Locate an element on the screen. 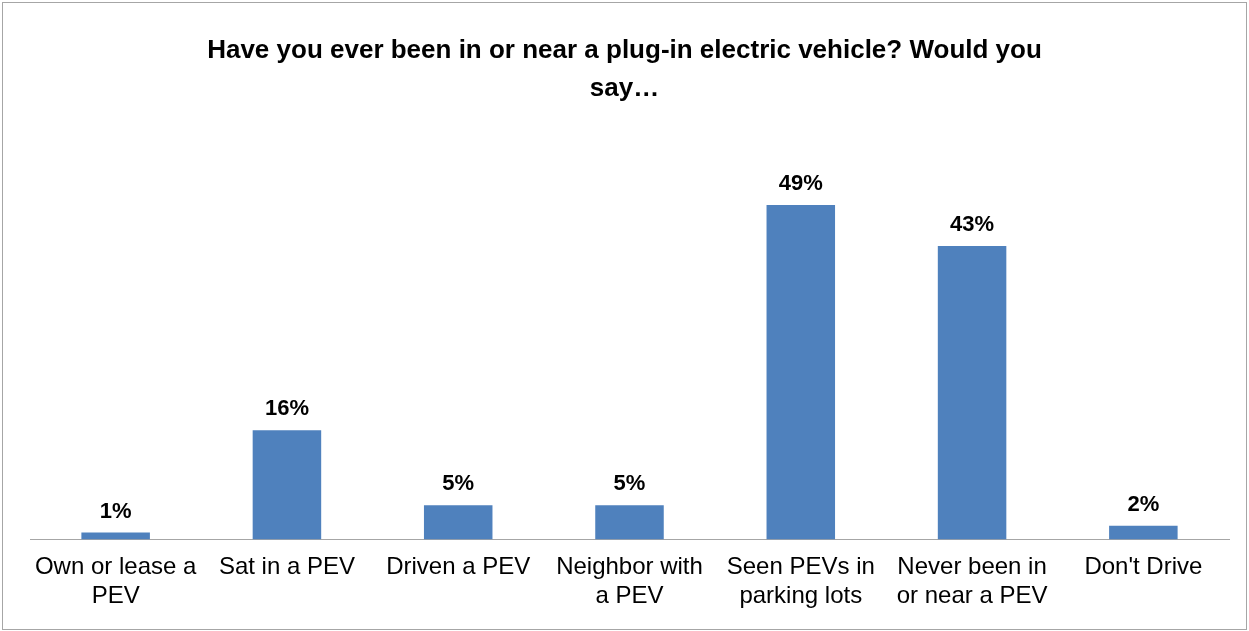 The width and height of the screenshot is (1249, 631). x-tick-label: Never been in or near a PEV is located at coordinates (972, 580).